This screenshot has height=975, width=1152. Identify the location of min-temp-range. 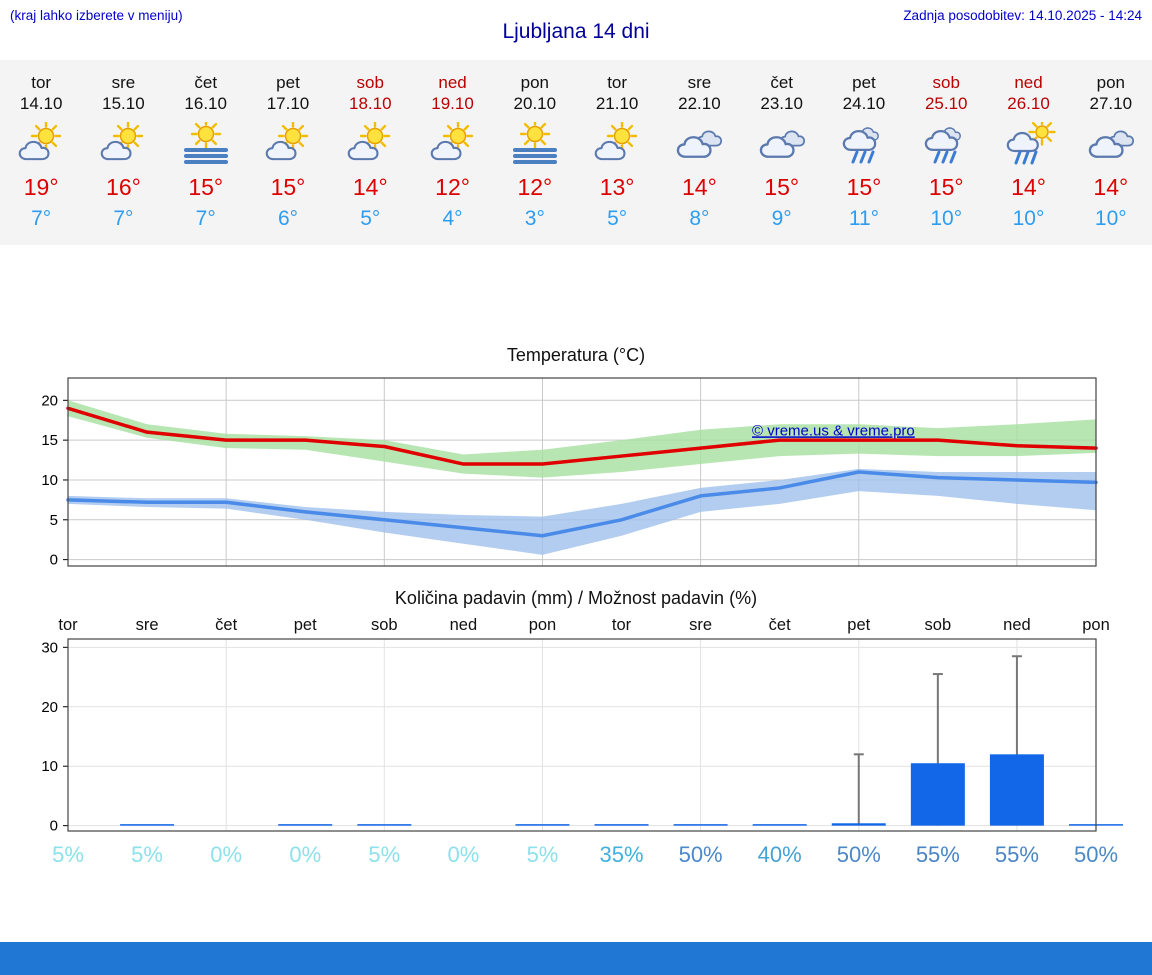
(582, 511).